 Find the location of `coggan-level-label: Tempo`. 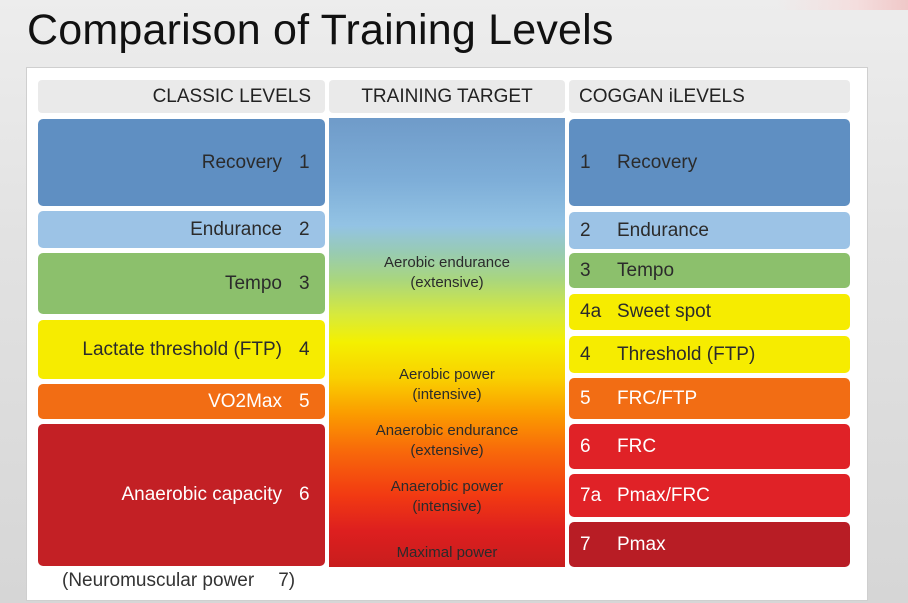

coggan-level-label: Tempo is located at coordinates (646, 270).